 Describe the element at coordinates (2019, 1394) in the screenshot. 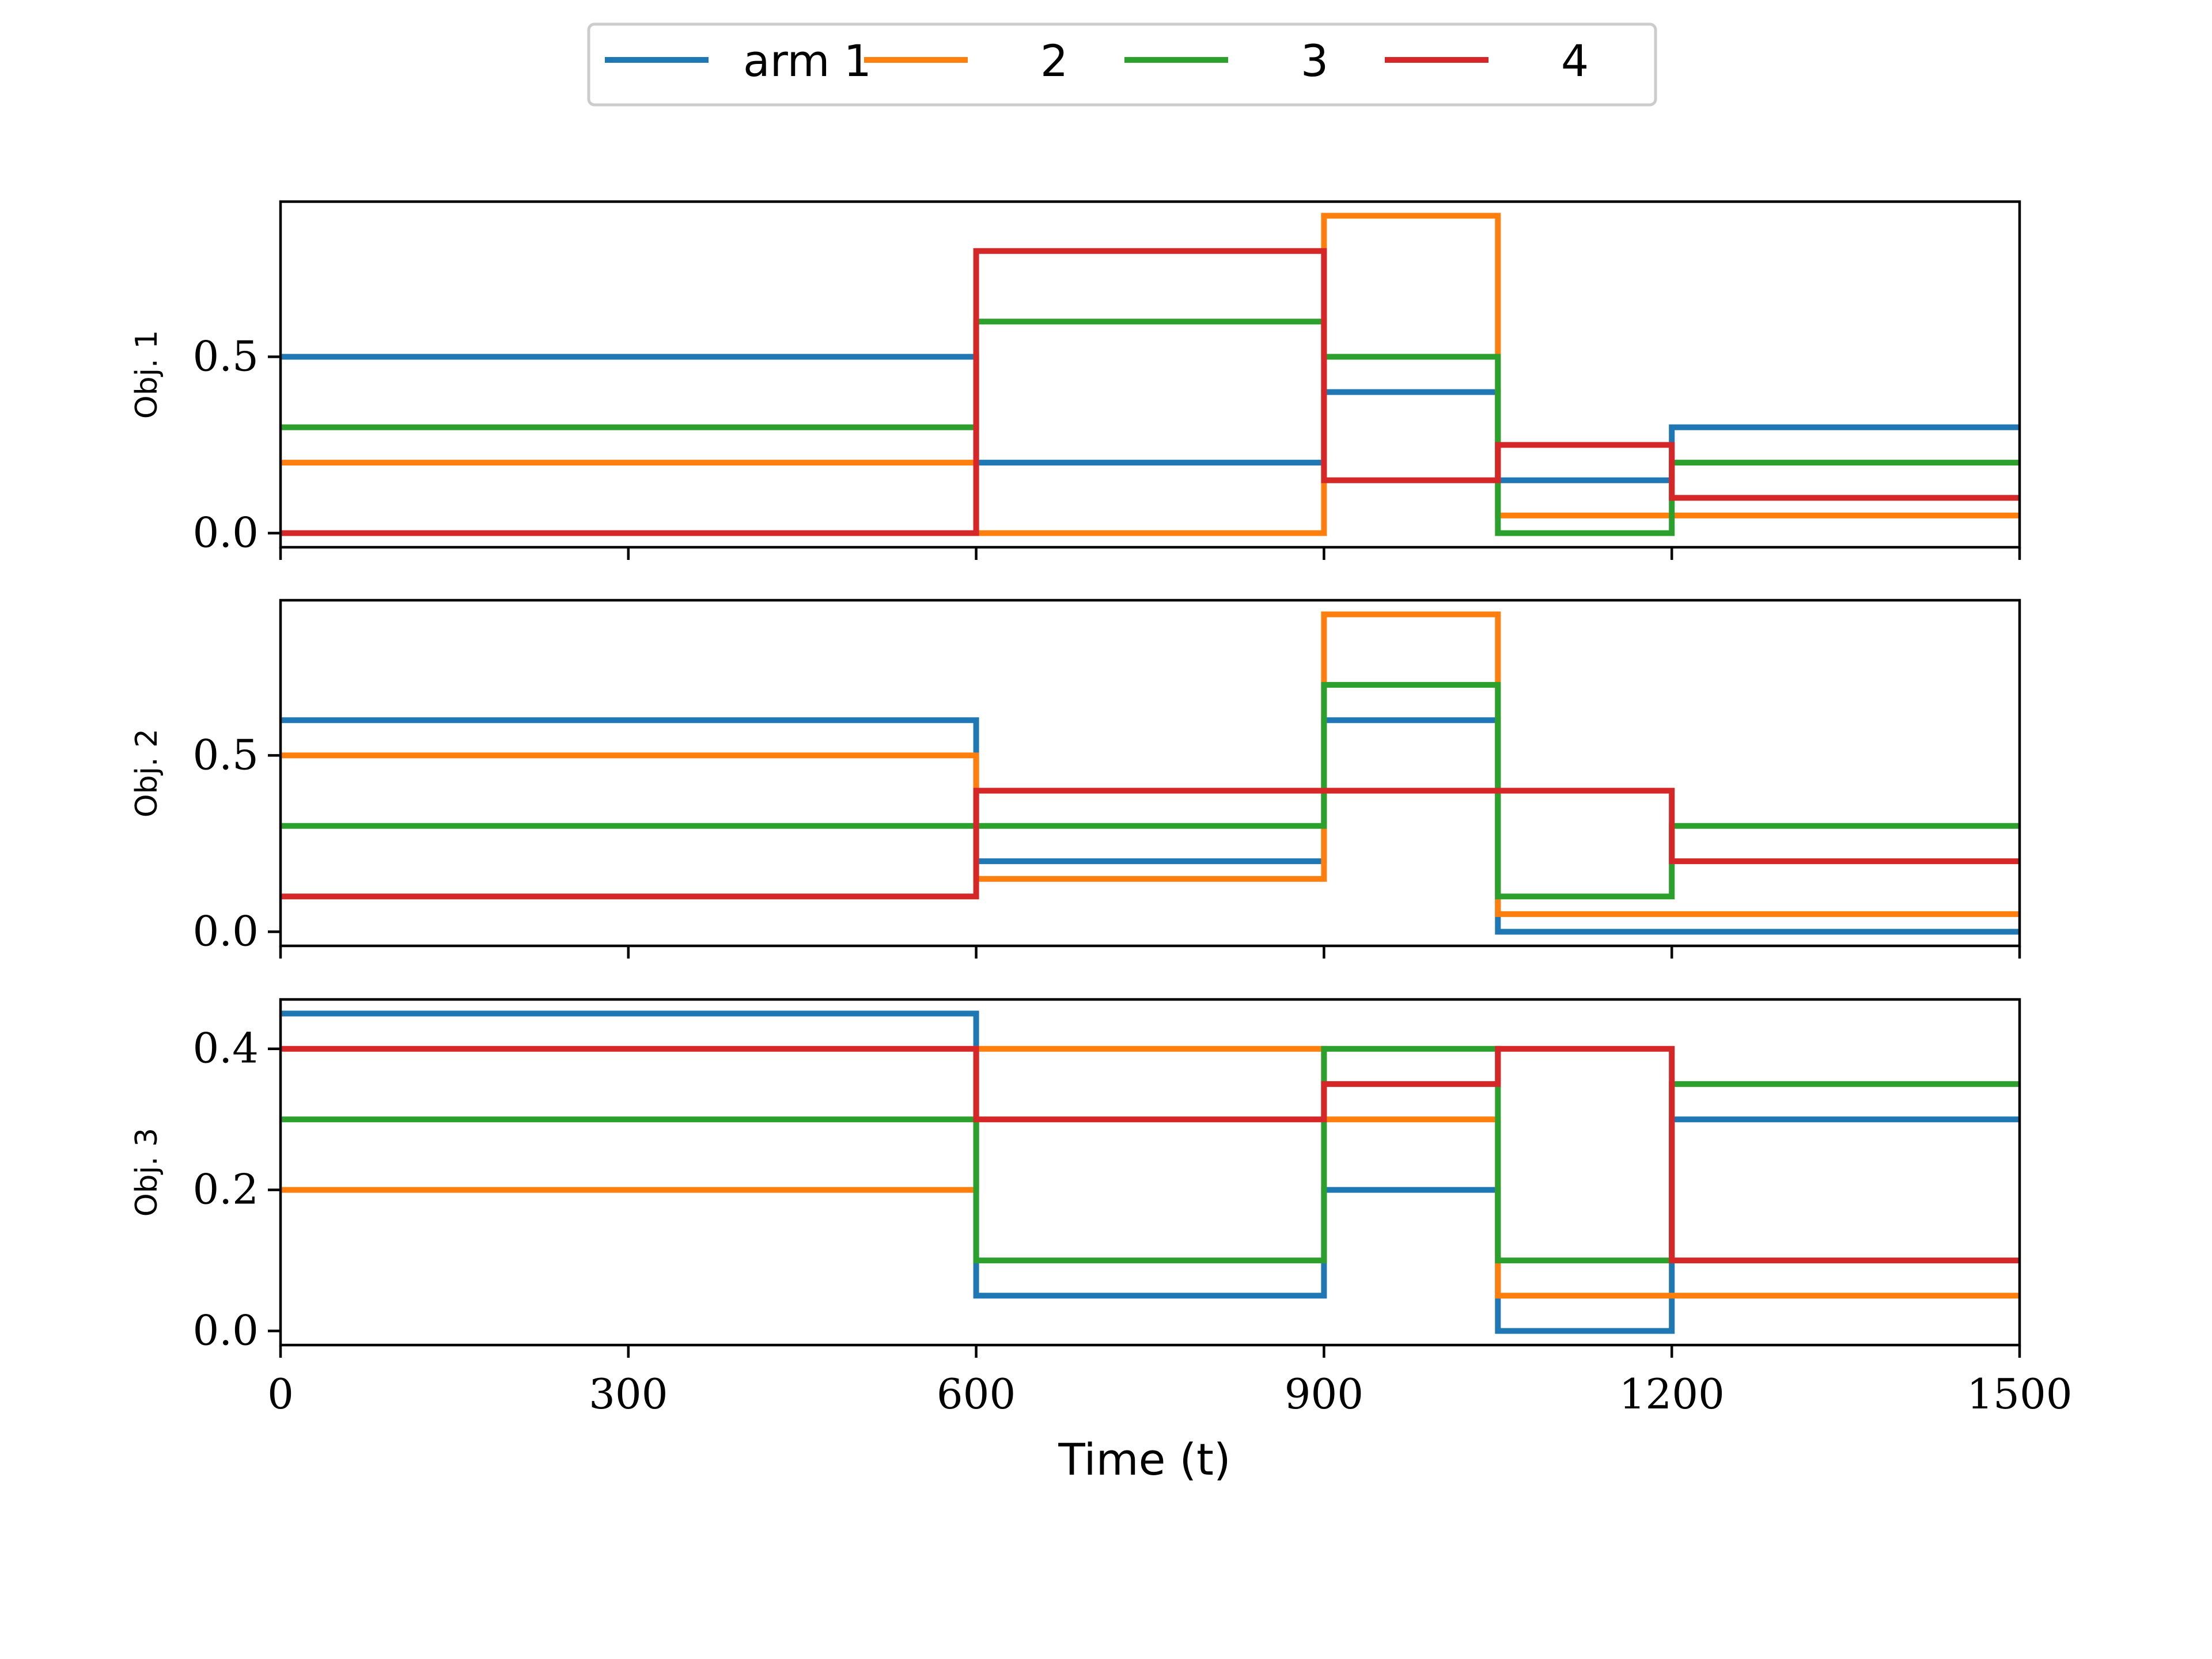

I see `x-tick-label-6: 1500` at that location.